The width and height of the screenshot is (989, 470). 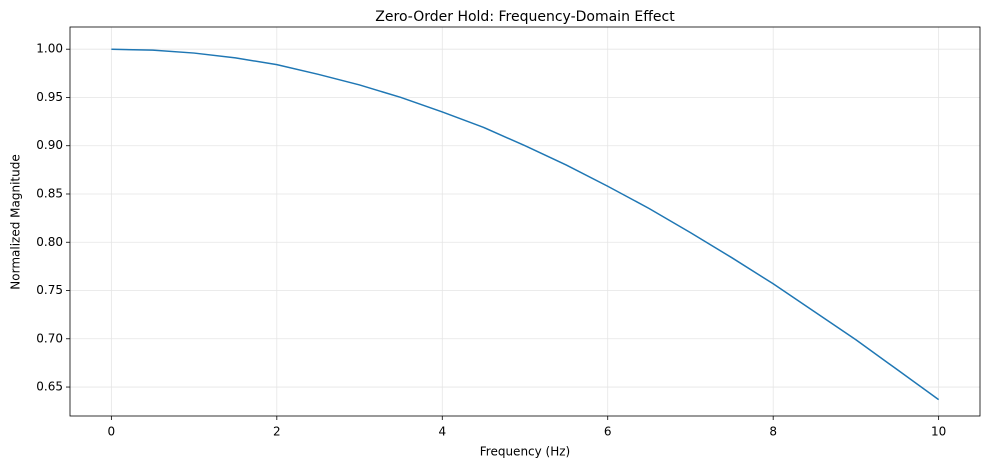 I want to click on y-tick-label: 0.75, so click(x=49, y=290).